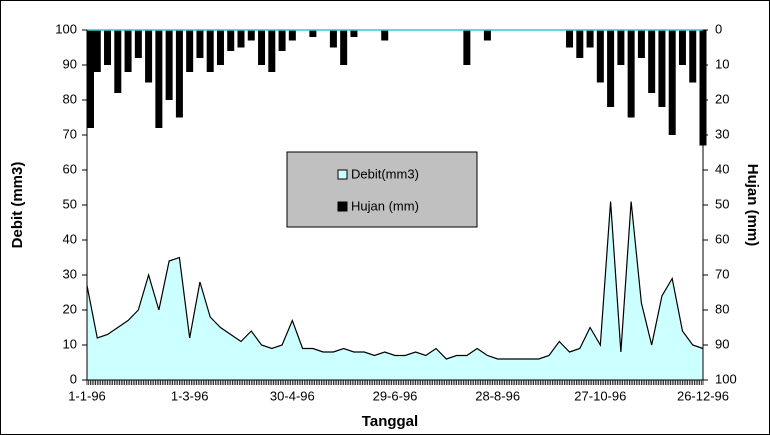  I want to click on legend-box, so click(382, 189).